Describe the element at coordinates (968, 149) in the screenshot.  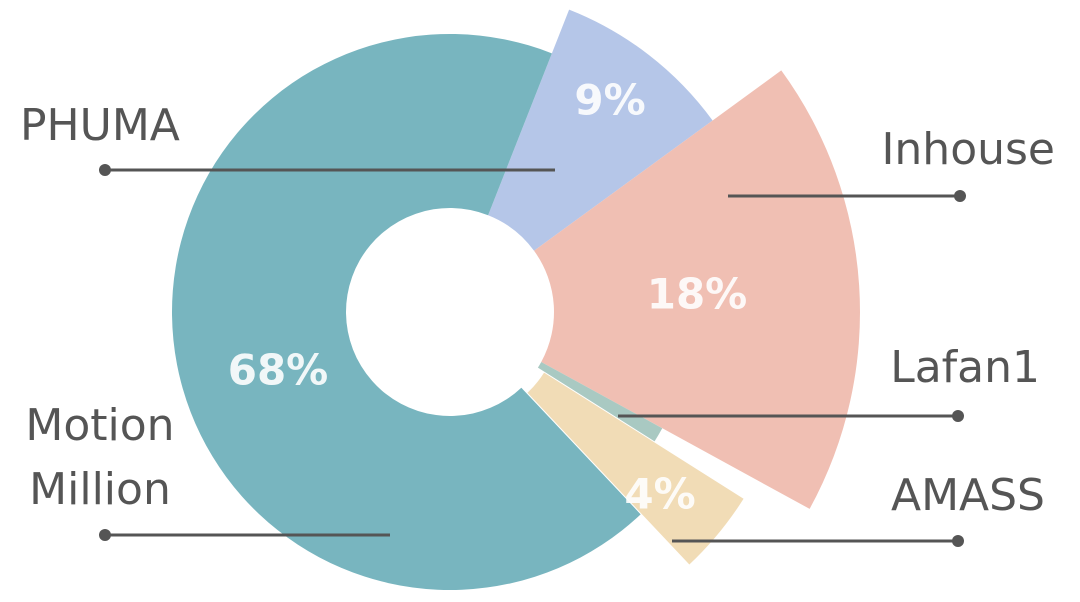
I see `category-label: Inhouse` at that location.